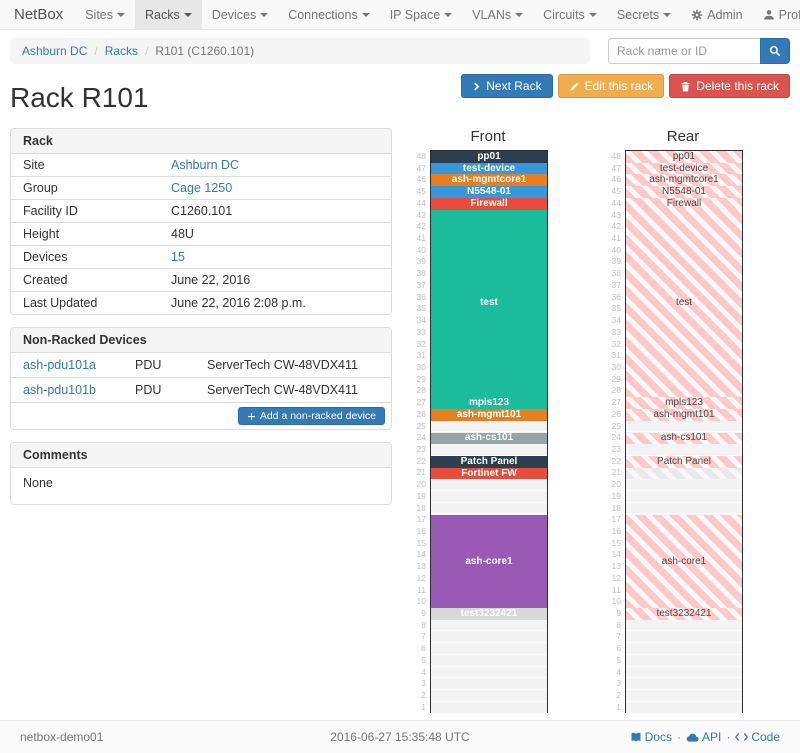 The width and height of the screenshot is (800, 753). What do you see at coordinates (776, 14) in the screenshot?
I see `nav-item-profile: Profile` at bounding box center [776, 14].